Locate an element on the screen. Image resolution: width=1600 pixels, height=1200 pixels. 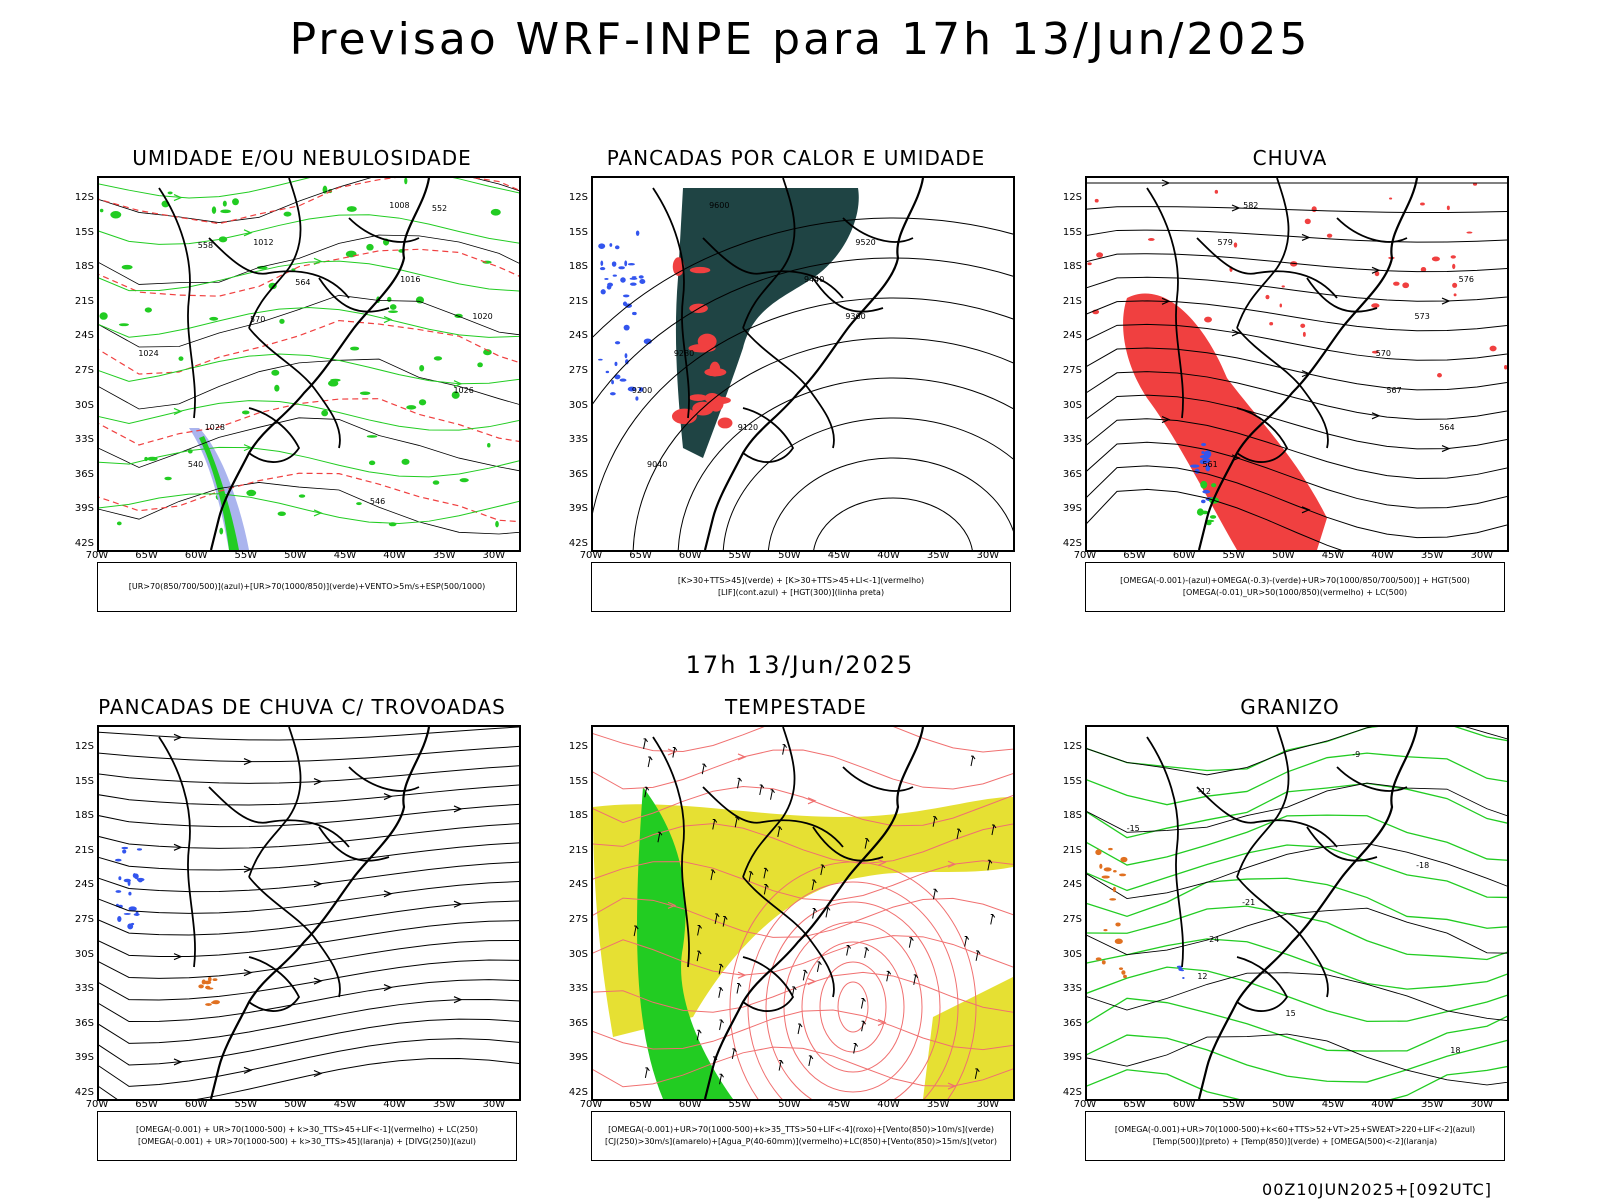
panel-title: CHUVA is located at coordinates (1290, 158).